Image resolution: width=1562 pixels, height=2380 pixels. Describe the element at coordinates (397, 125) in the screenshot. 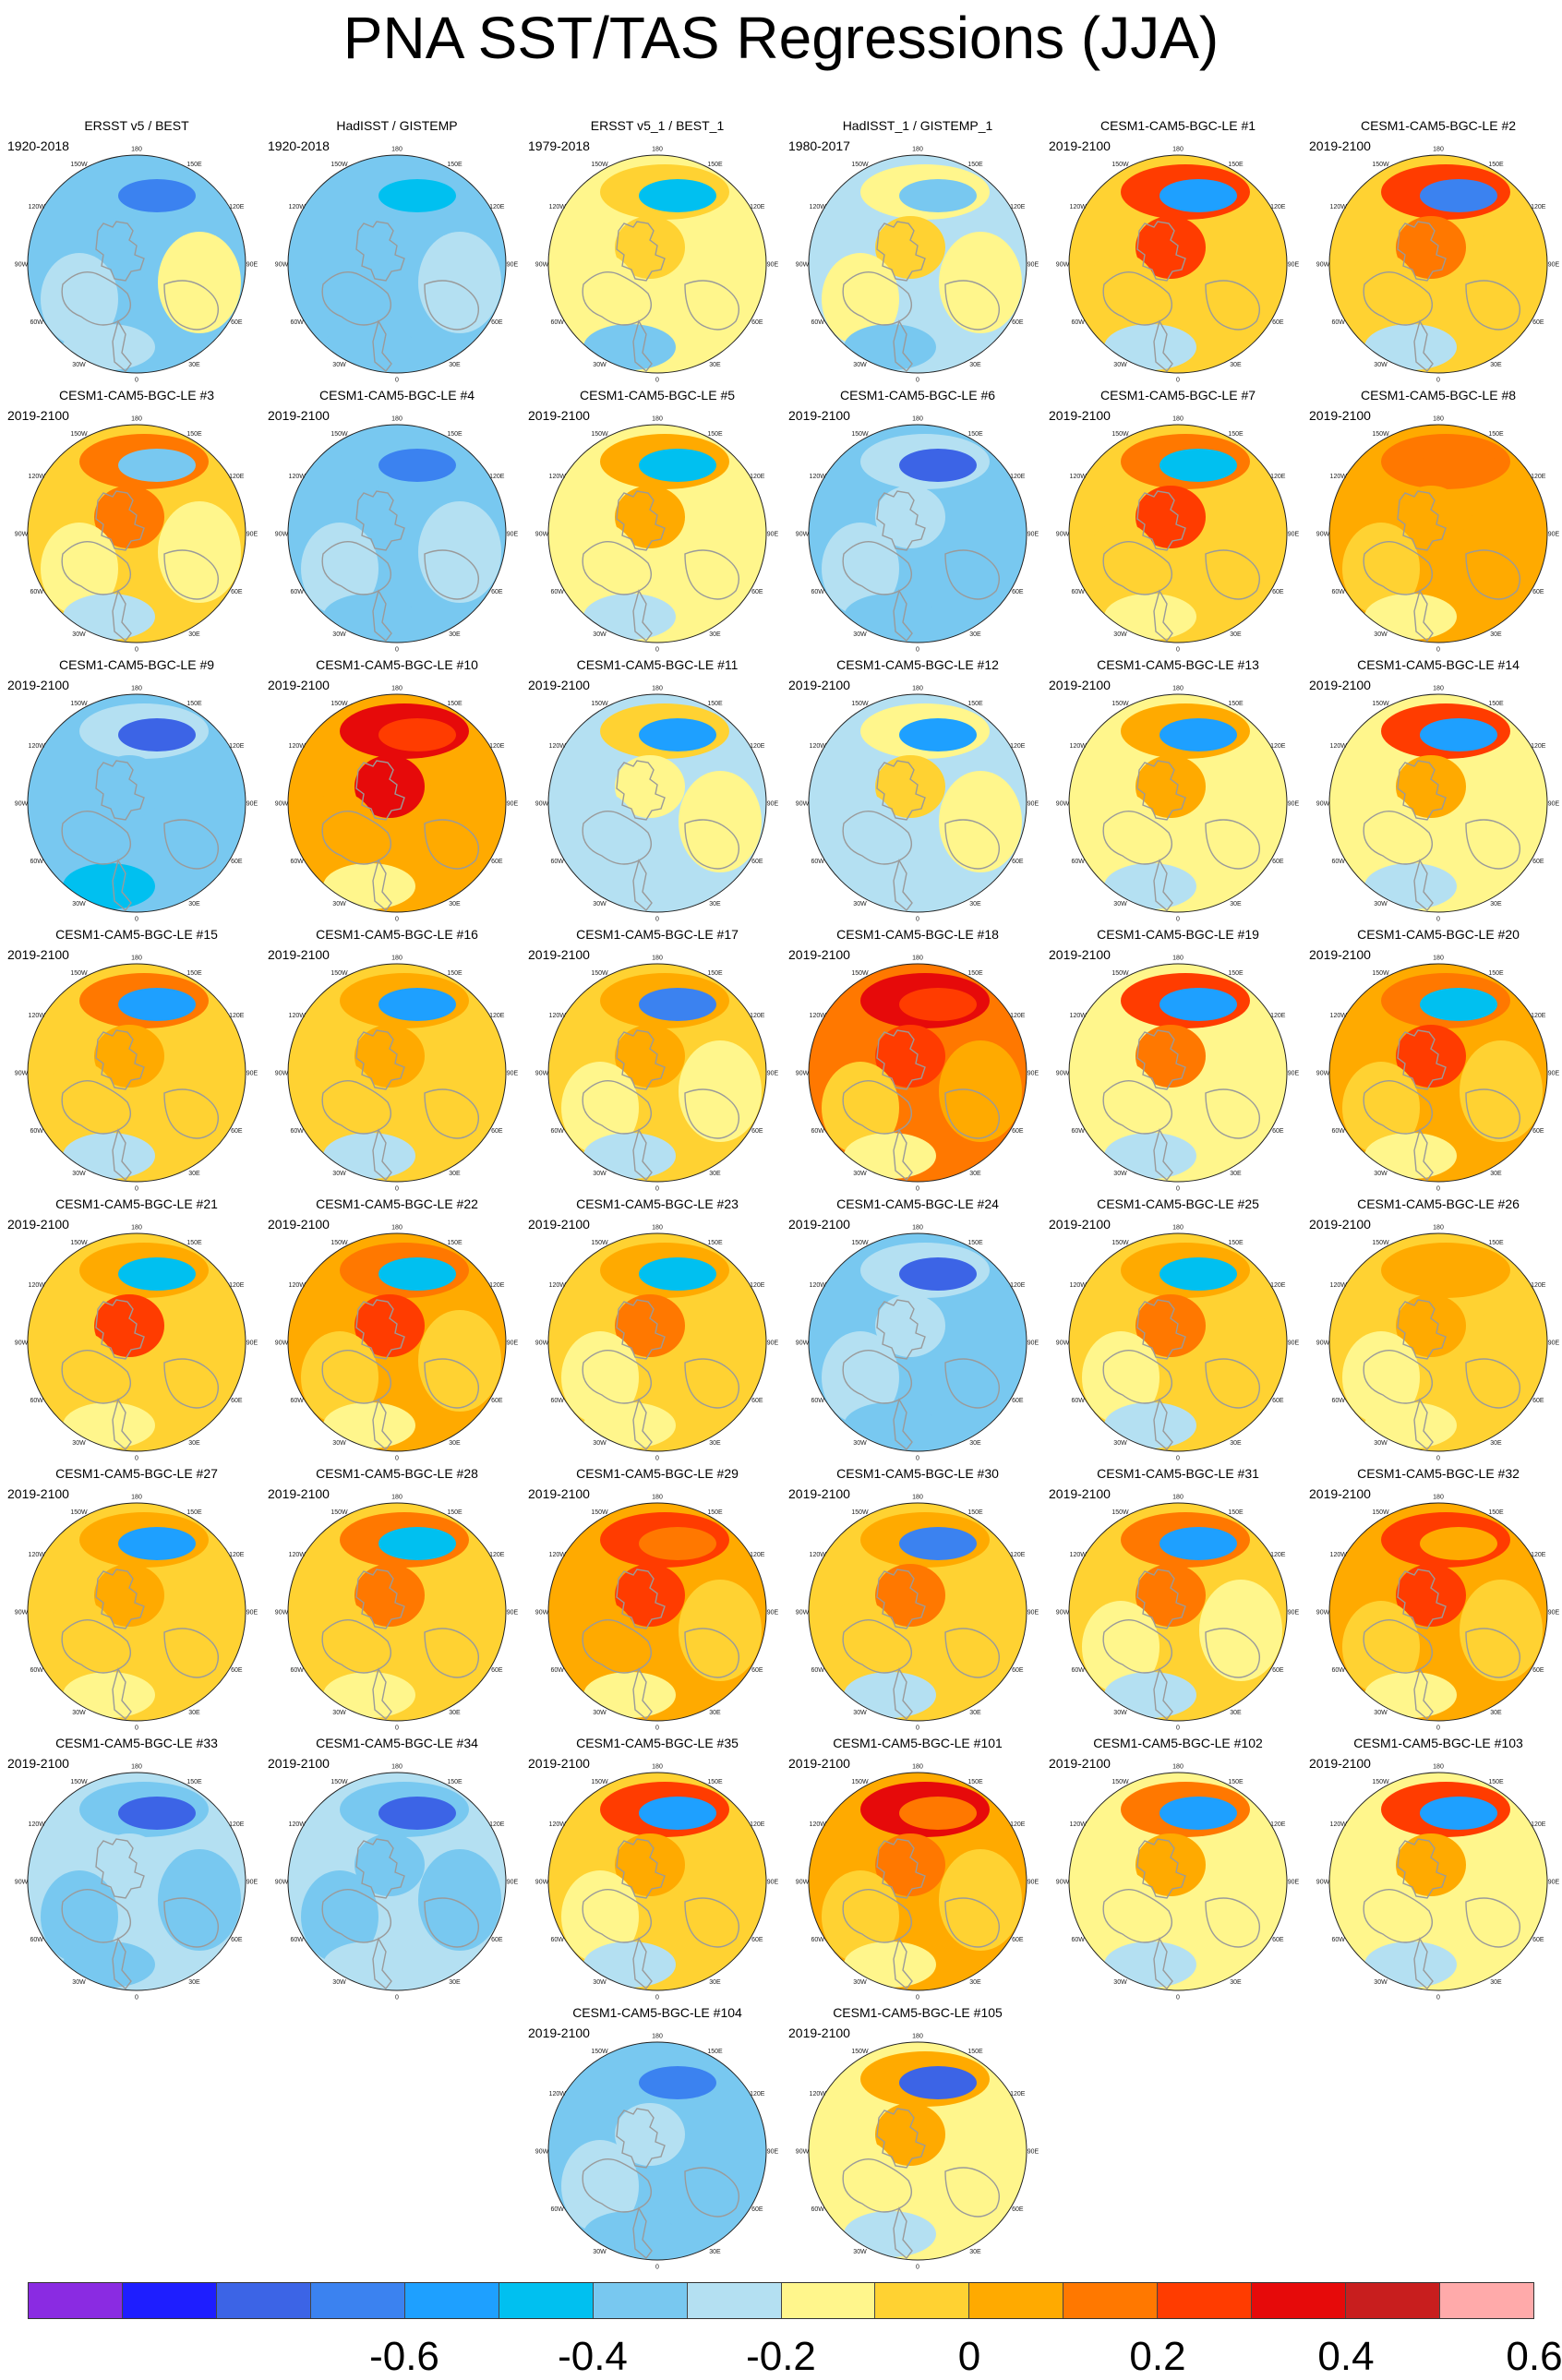

I see `panel-title: HadISST / GISTEMP` at that location.